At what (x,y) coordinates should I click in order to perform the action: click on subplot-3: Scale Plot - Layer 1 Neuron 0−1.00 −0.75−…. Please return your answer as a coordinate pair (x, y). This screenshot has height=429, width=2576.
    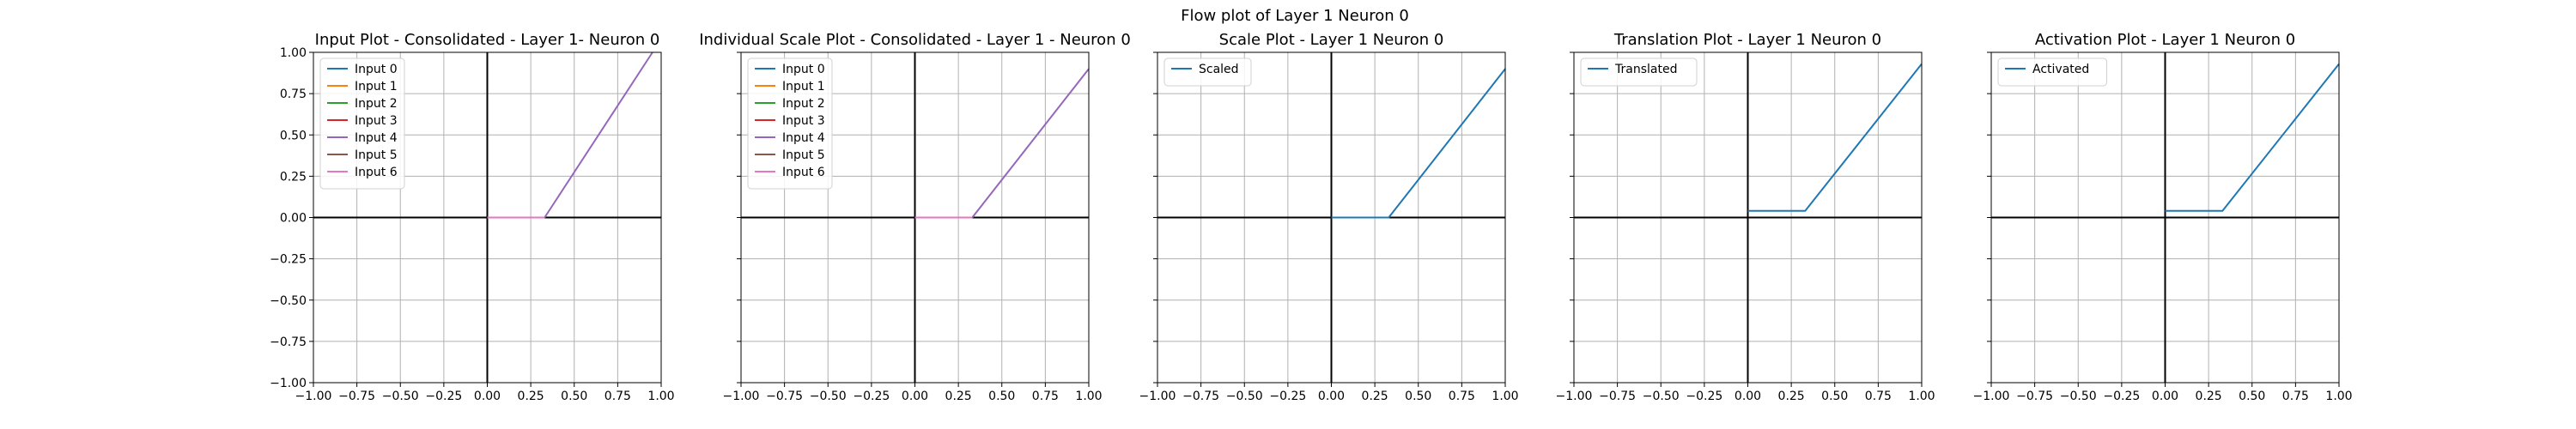
    Looking at the image, I should click on (1329, 217).